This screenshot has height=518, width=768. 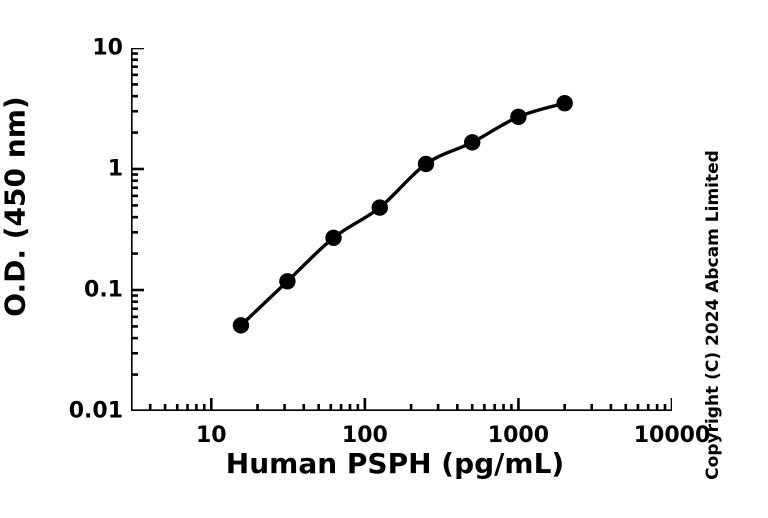 What do you see at coordinates (107, 48) in the screenshot?
I see `y-tick-label: 10` at bounding box center [107, 48].